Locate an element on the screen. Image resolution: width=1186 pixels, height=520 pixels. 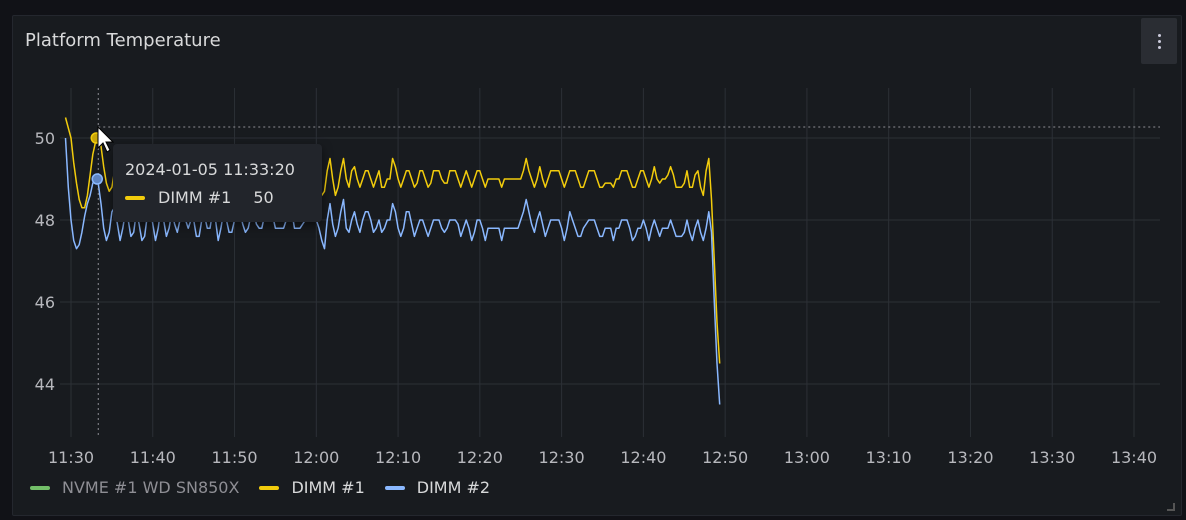
chart-legend: NVME #1 WD SN850X DIMM #1 DIMM #2 is located at coordinates (270, 487).